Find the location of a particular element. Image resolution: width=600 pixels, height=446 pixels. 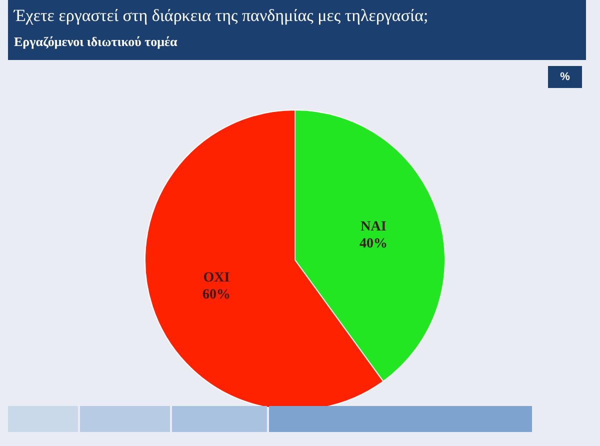

data-label: 40% is located at coordinates (373, 244).